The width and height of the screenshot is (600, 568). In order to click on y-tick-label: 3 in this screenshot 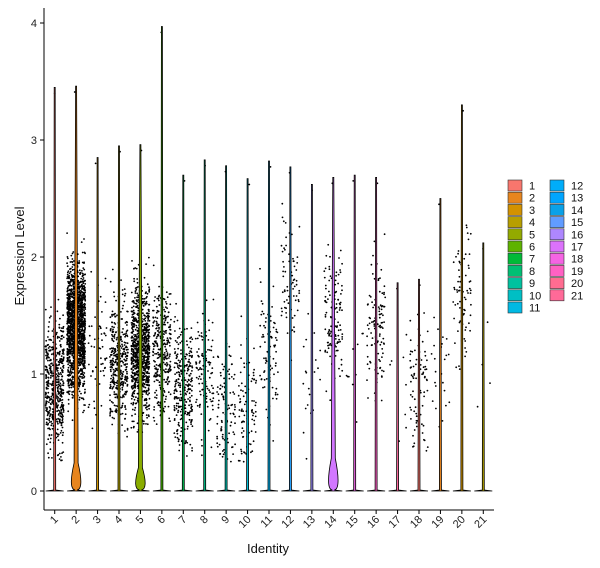, I will do `click(34, 141)`.